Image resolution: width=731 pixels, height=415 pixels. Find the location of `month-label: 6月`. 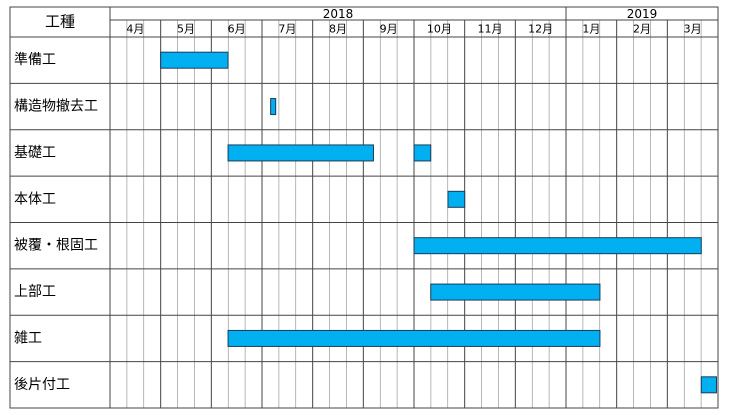

month-label: 6月 is located at coordinates (237, 29).